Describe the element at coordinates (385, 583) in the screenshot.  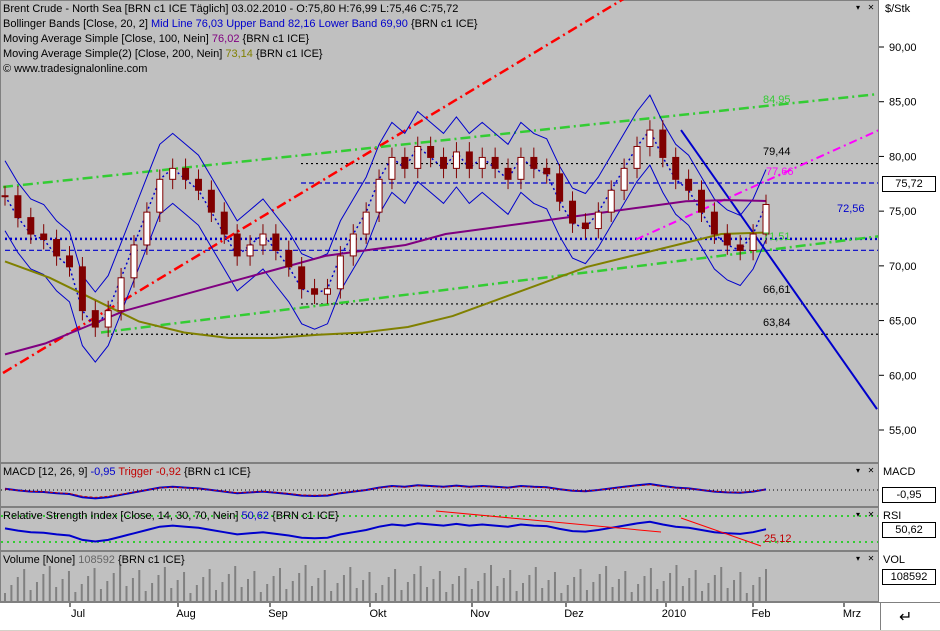
I see `volume-svg` at that location.